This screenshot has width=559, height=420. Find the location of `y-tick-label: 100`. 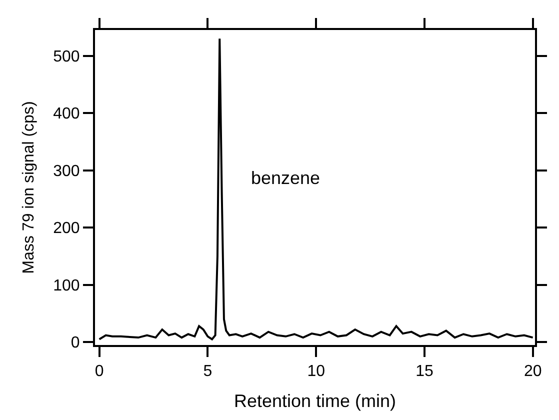

y-tick-label: 100 is located at coordinates (66, 285).